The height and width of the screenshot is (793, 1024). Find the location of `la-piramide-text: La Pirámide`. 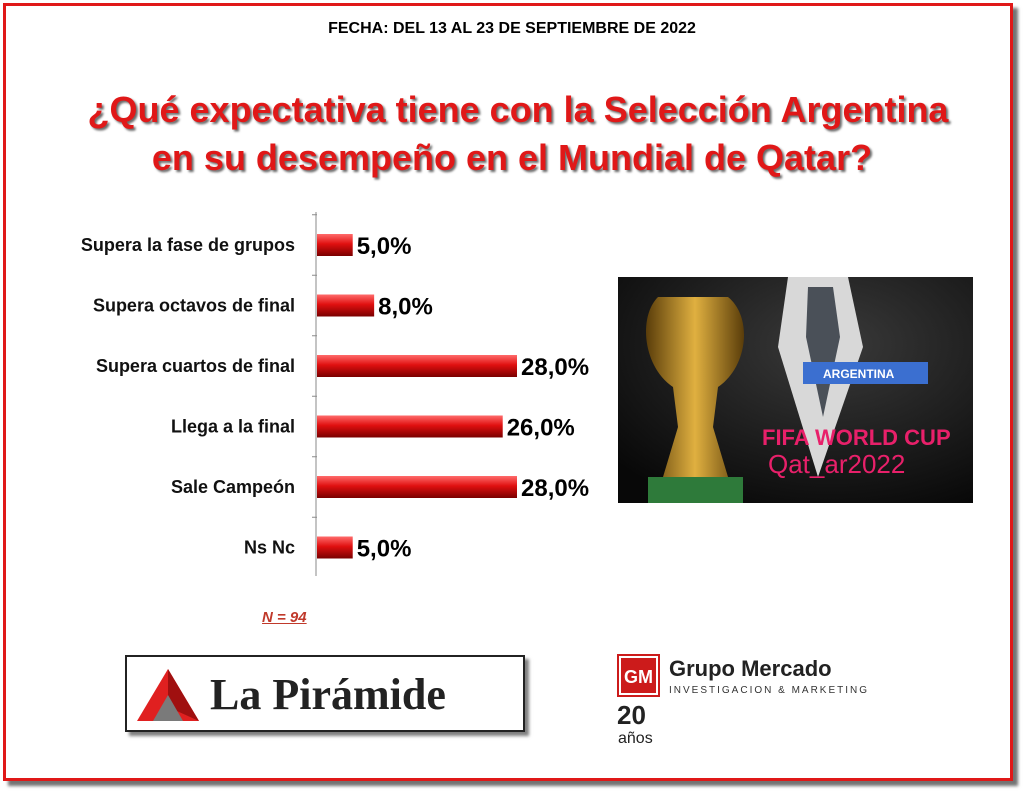

la-piramide-text: La Pirámide is located at coordinates (328, 694).